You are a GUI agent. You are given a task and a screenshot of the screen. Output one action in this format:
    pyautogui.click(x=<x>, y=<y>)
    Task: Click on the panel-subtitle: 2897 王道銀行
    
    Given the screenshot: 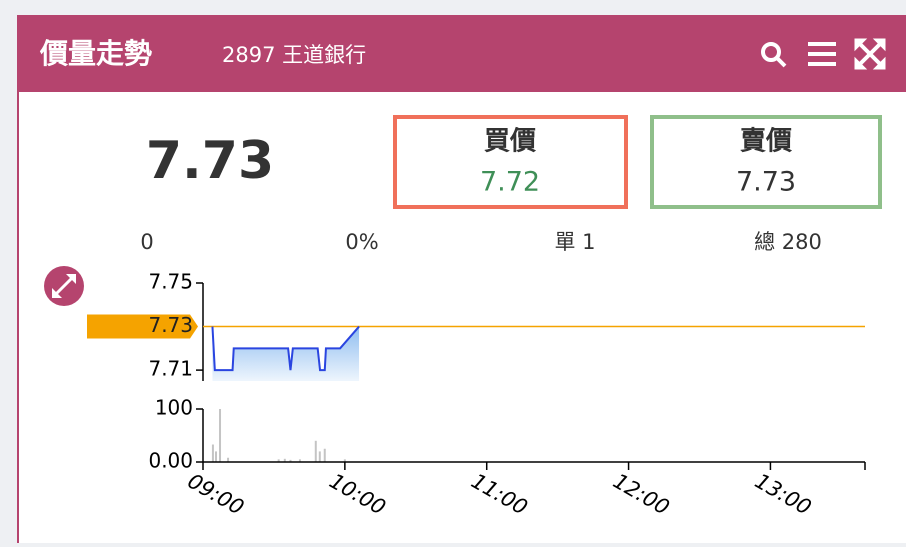 What is the action you would take?
    pyautogui.click(x=294, y=55)
    